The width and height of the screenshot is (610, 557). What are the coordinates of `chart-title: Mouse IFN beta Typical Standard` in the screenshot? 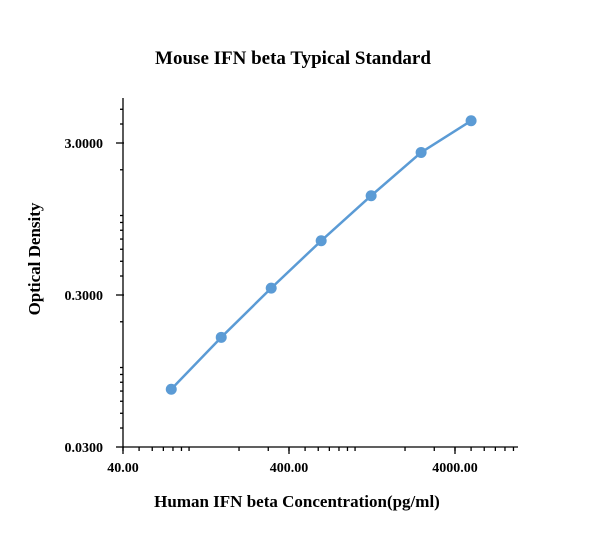 It's located at (293, 58).